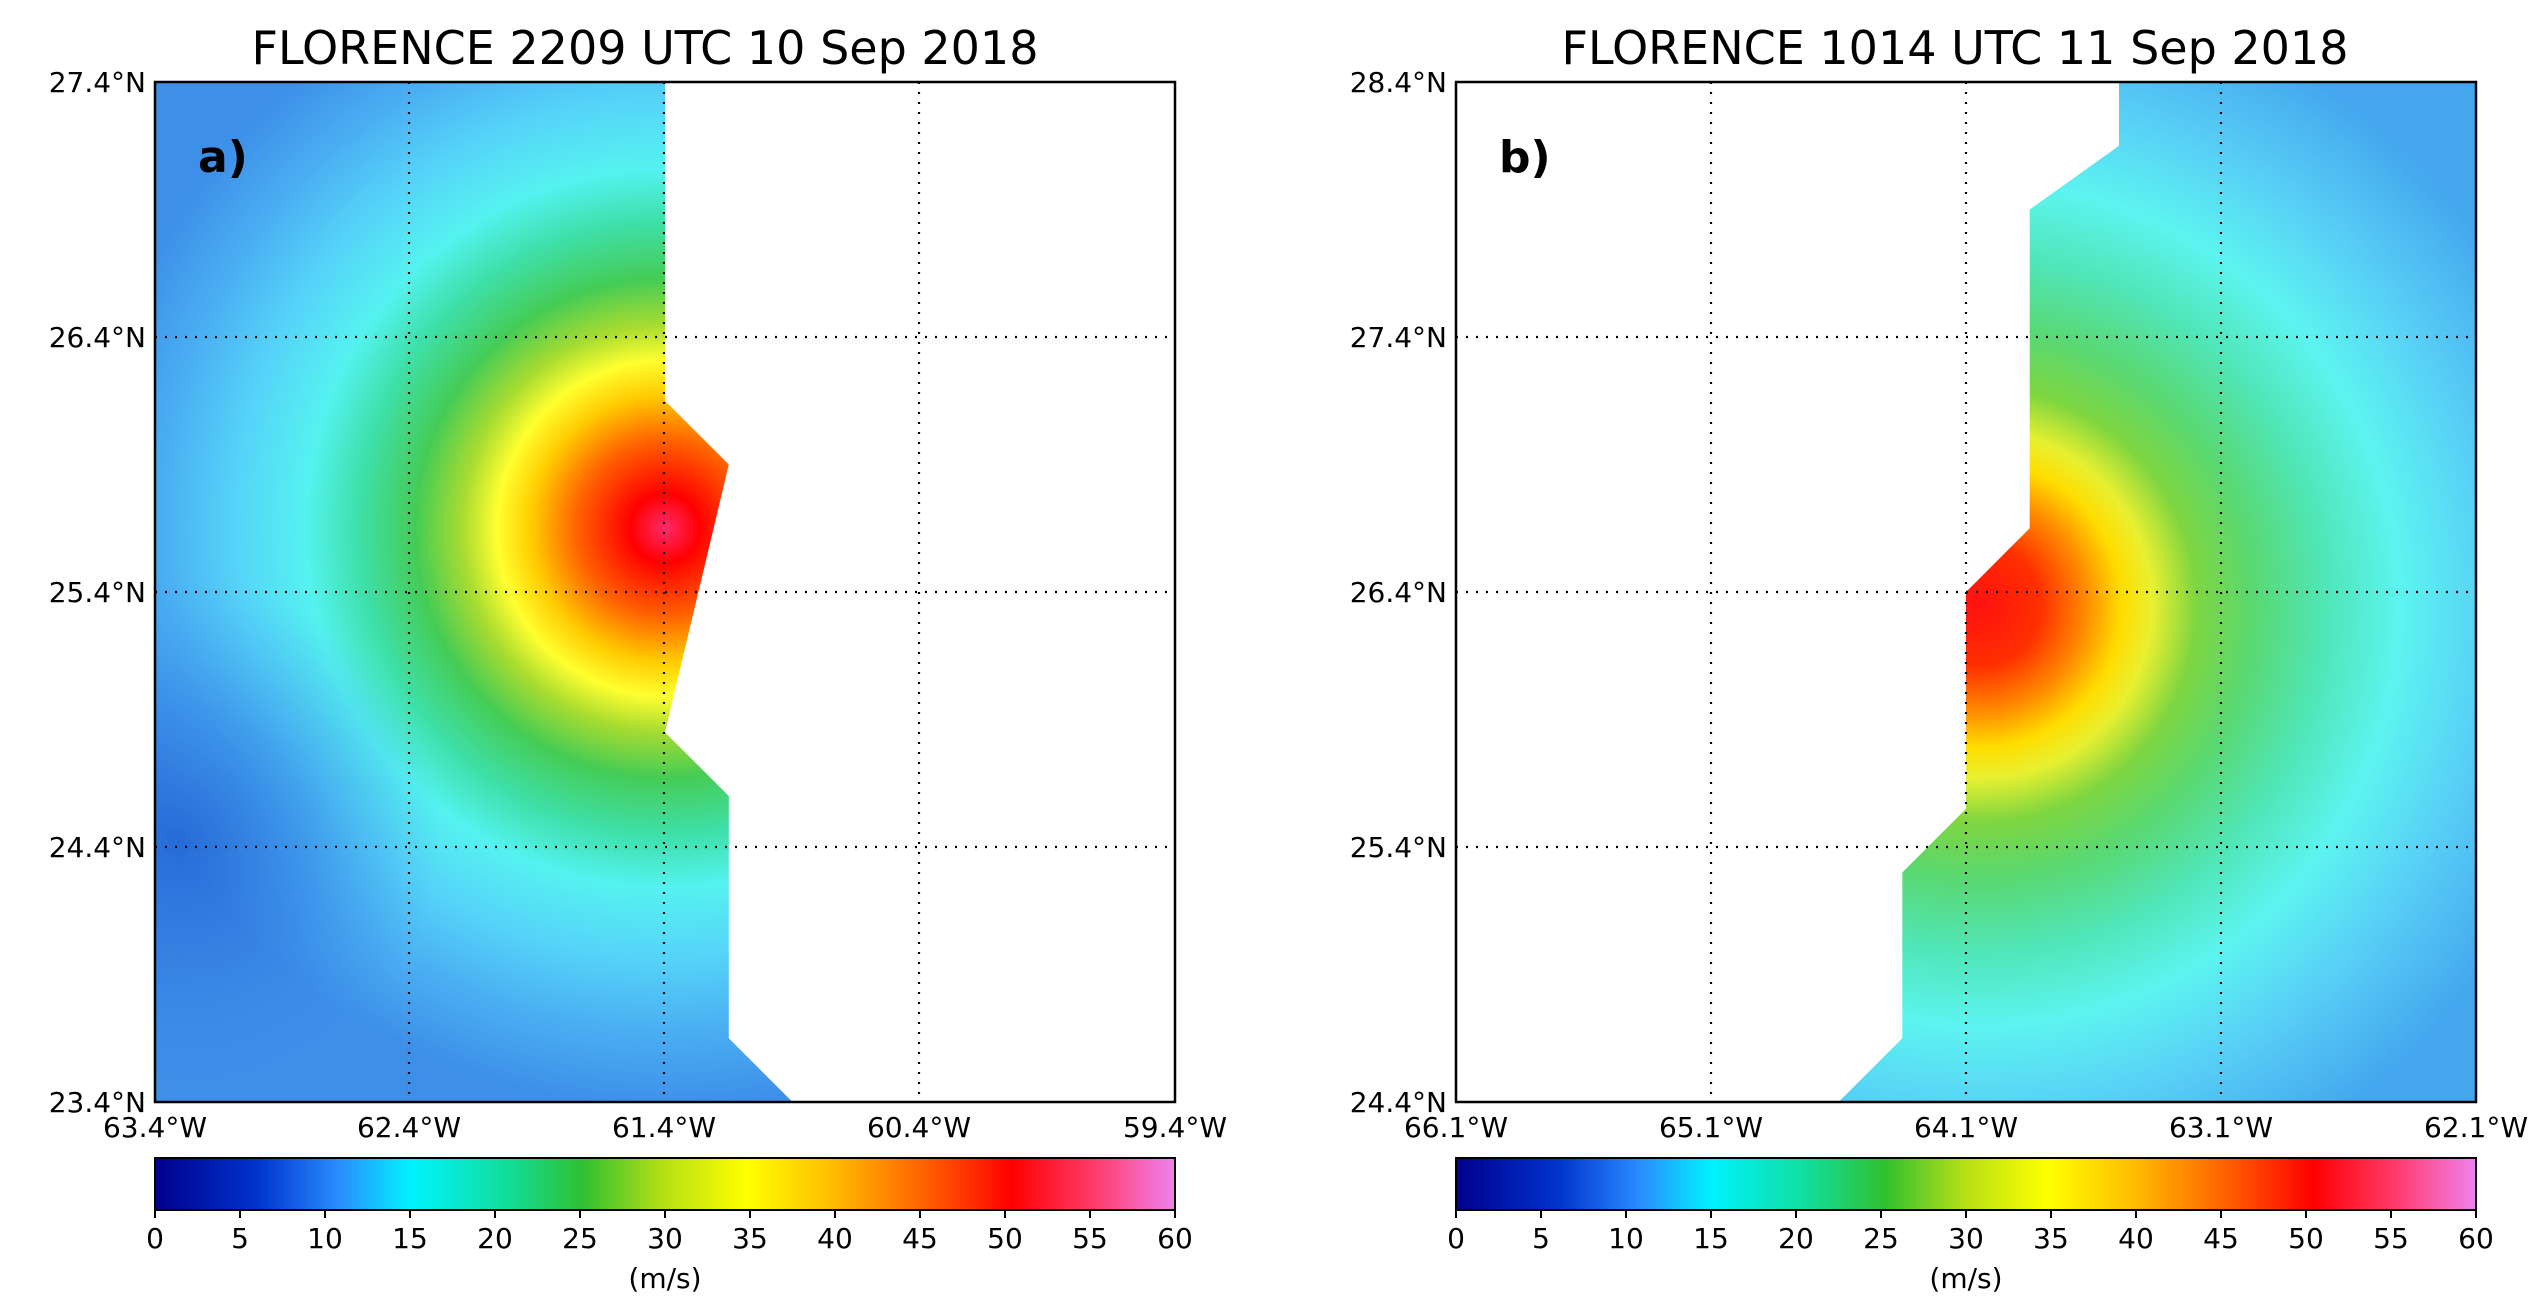 The height and width of the screenshot is (1305, 2548). I want to click on panel-b-lat-tick: 25.4°N, so click(1398, 847).